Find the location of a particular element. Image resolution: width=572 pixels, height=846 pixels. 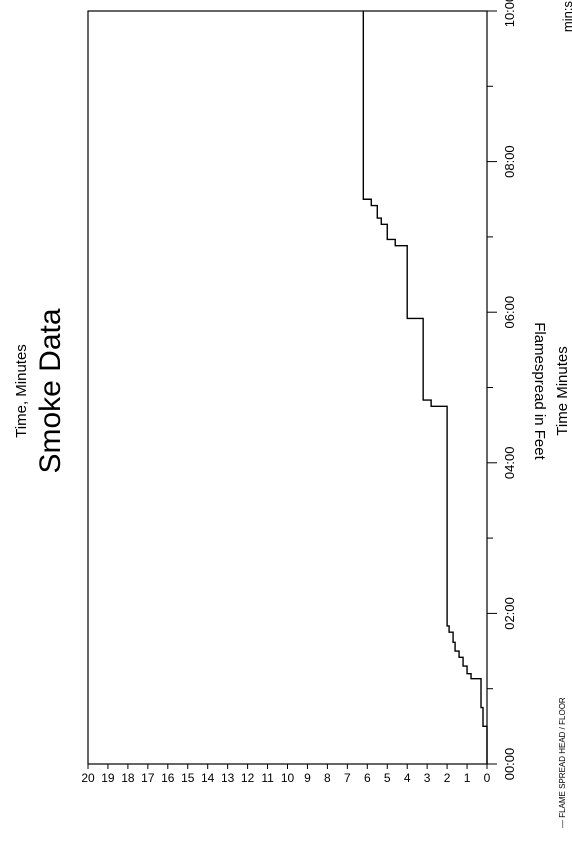

chart-title: Smoke Data is located at coordinates (50, 390).